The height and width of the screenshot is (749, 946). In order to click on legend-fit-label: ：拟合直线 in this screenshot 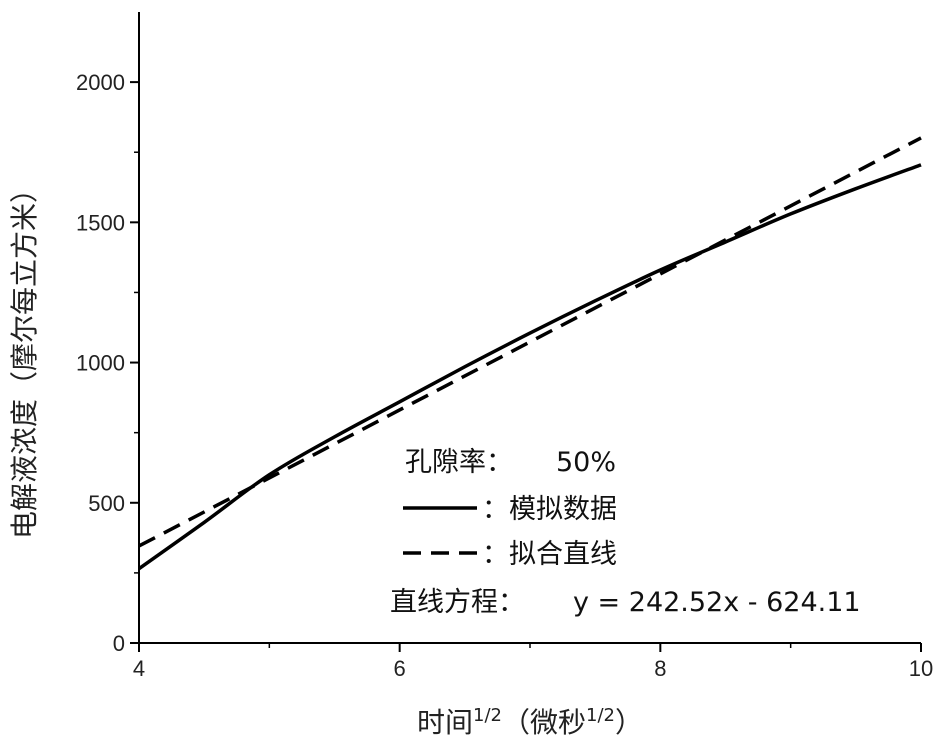, I will do `click(549, 554)`.